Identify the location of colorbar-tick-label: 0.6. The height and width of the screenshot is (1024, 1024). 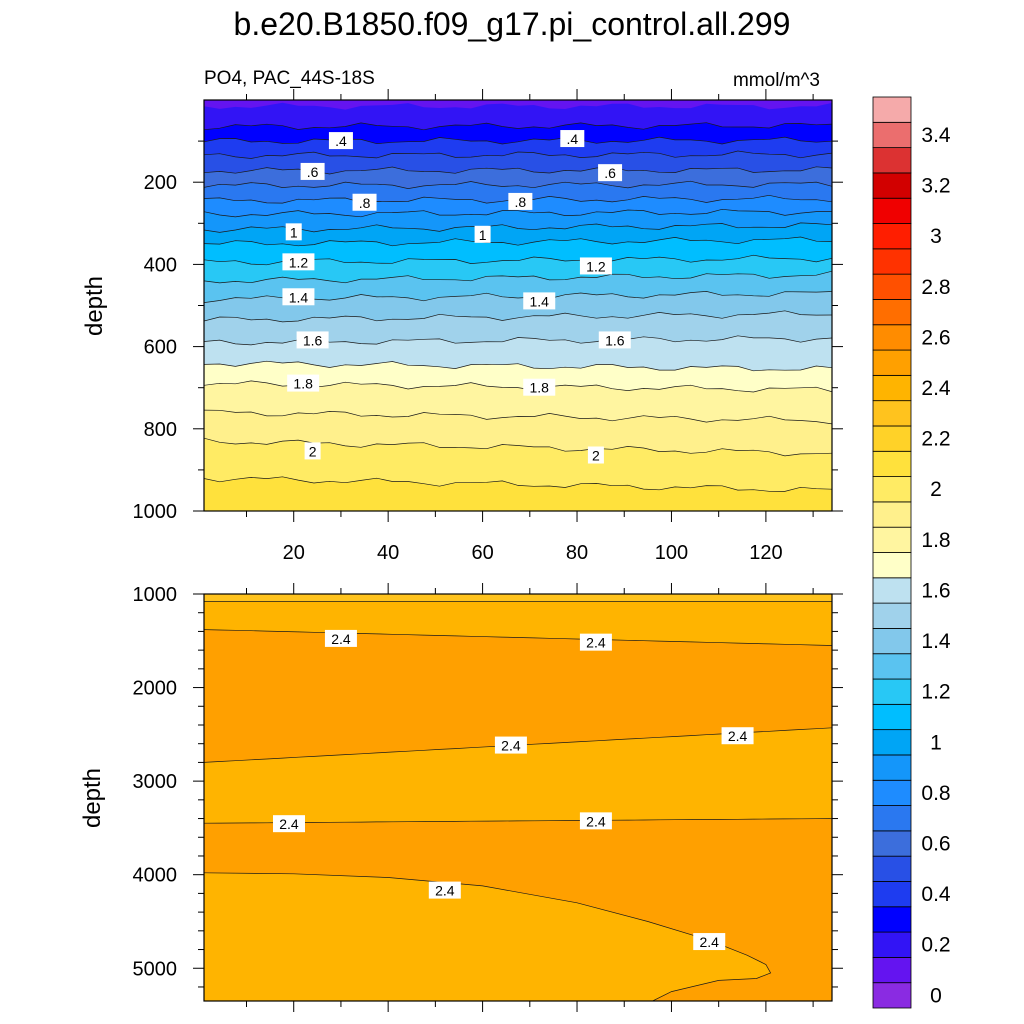
(935, 844).